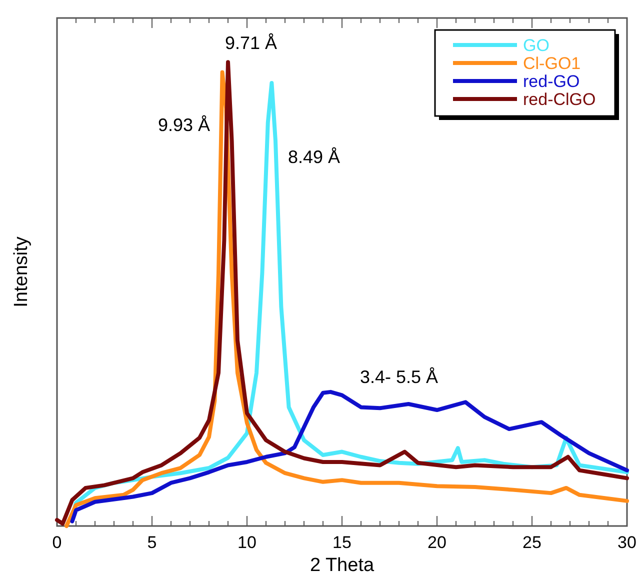 Image resolution: width=637 pixels, height=579 pixels. What do you see at coordinates (627, 542) in the screenshot?
I see `x-tick-label: 30` at bounding box center [627, 542].